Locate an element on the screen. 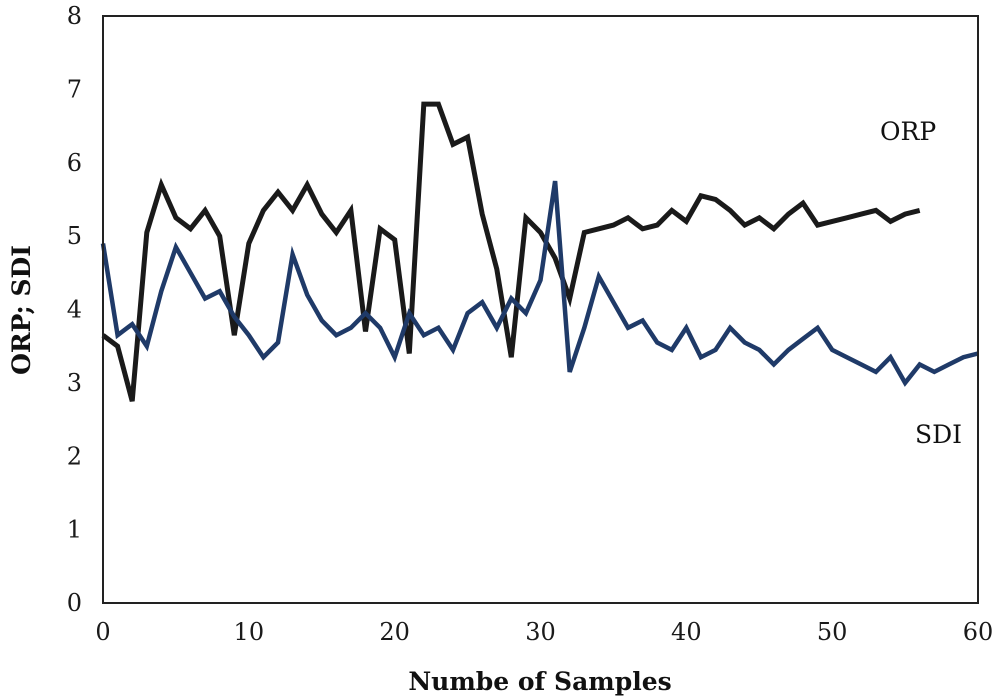 Image resolution: width=1000 pixels, height=700 pixels. x-tick-label: 40 is located at coordinates (686, 632).